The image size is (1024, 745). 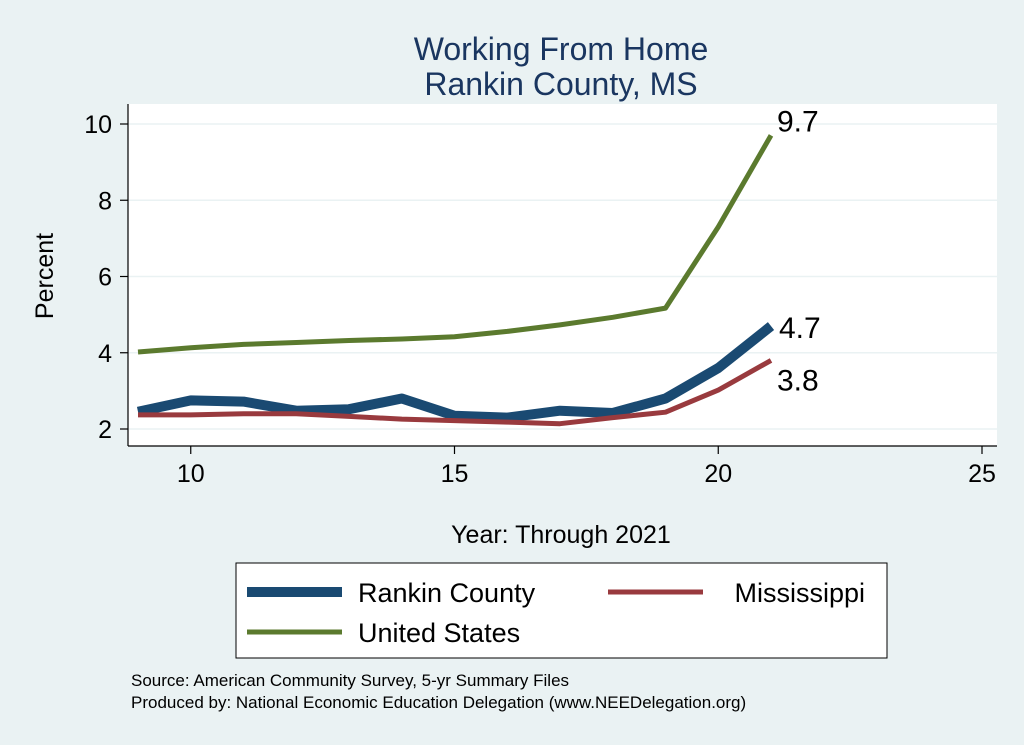 I want to click on chart-title-line-1: Working From Home, so click(x=561, y=49).